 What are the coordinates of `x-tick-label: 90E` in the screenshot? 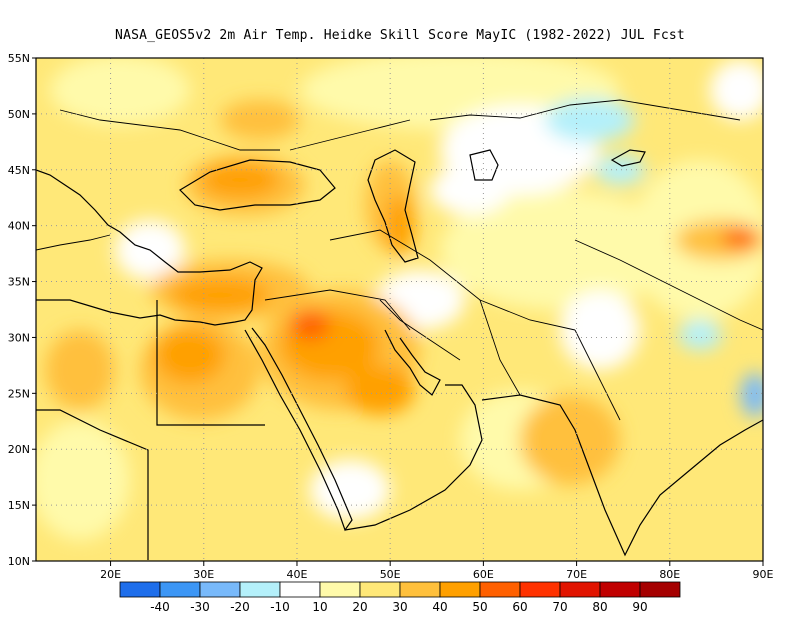 It's located at (763, 574).